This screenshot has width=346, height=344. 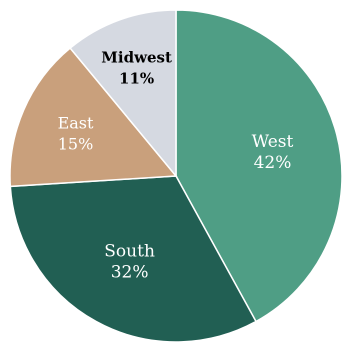 I want to click on slice-value-west: 42%, so click(x=273, y=163).